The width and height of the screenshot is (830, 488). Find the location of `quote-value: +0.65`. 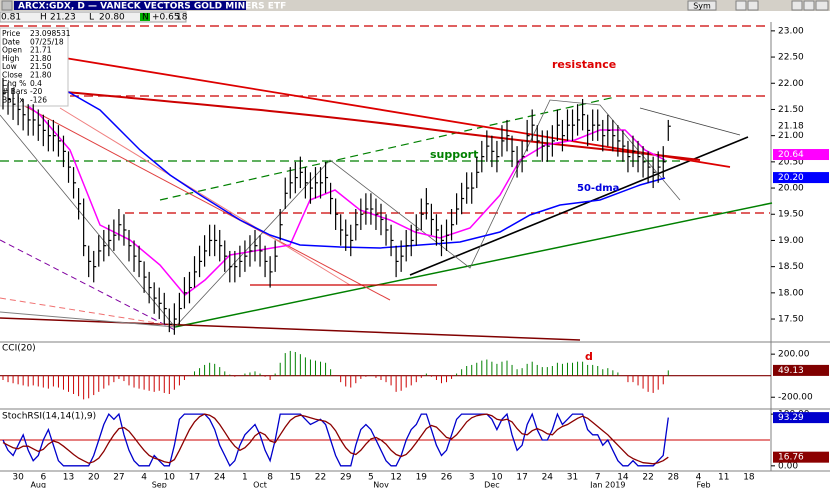

quote-value: +0.65 is located at coordinates (166, 18).